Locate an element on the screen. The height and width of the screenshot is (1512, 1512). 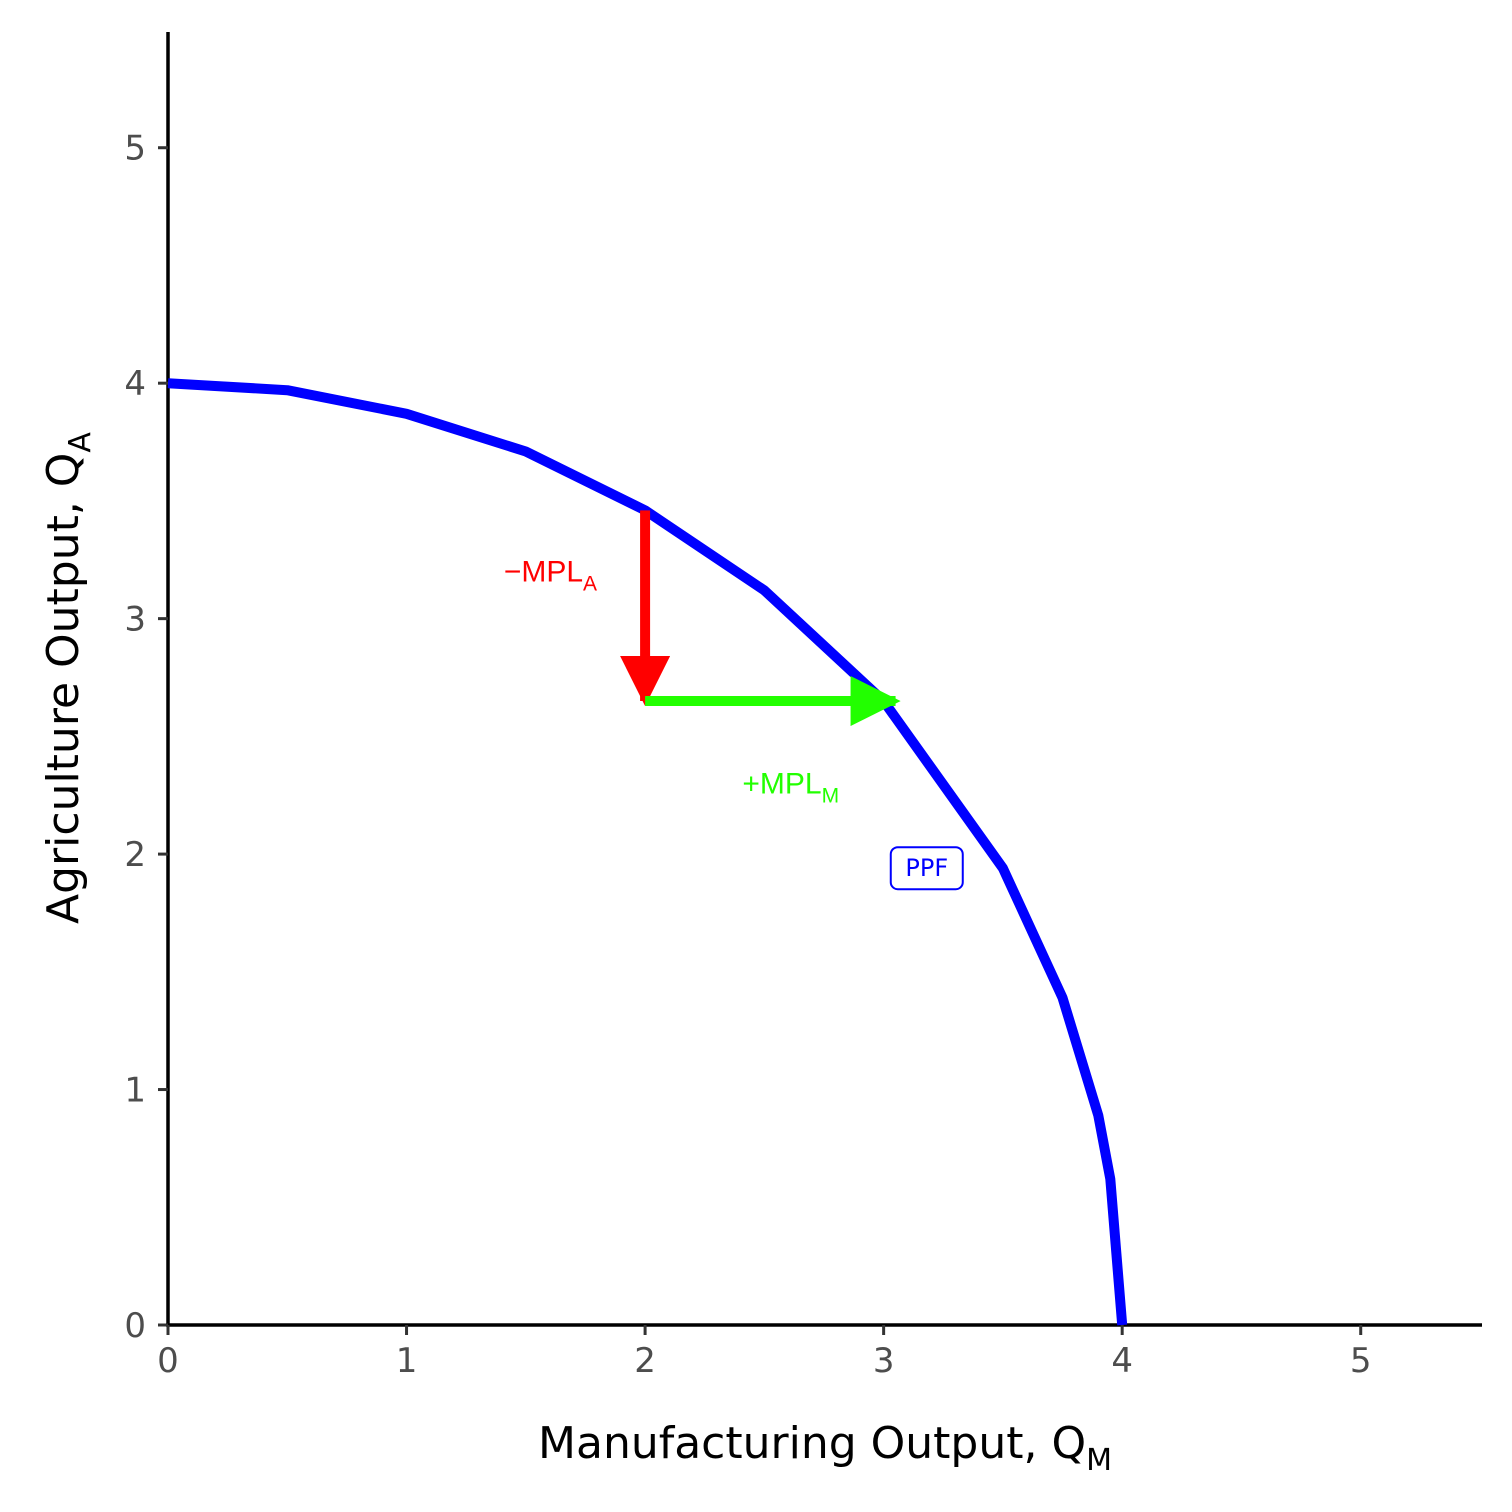
x-tick-label: 2 is located at coordinates (645, 1361).